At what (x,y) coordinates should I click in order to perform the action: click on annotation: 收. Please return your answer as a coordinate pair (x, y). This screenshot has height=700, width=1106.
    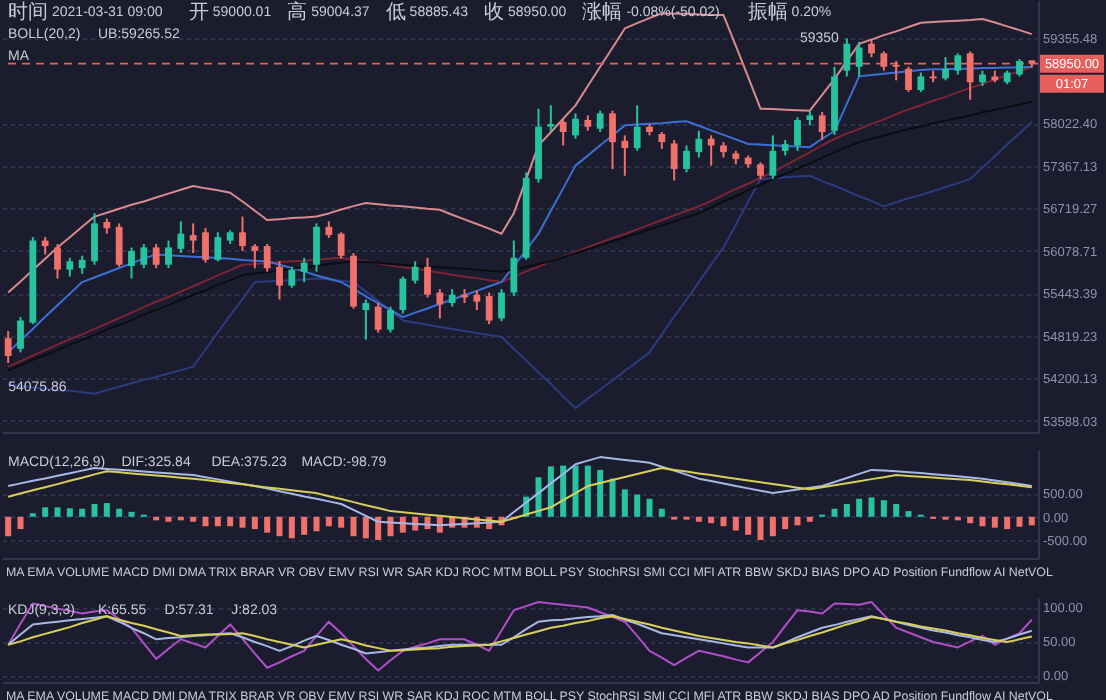
    Looking at the image, I should click on (494, 13).